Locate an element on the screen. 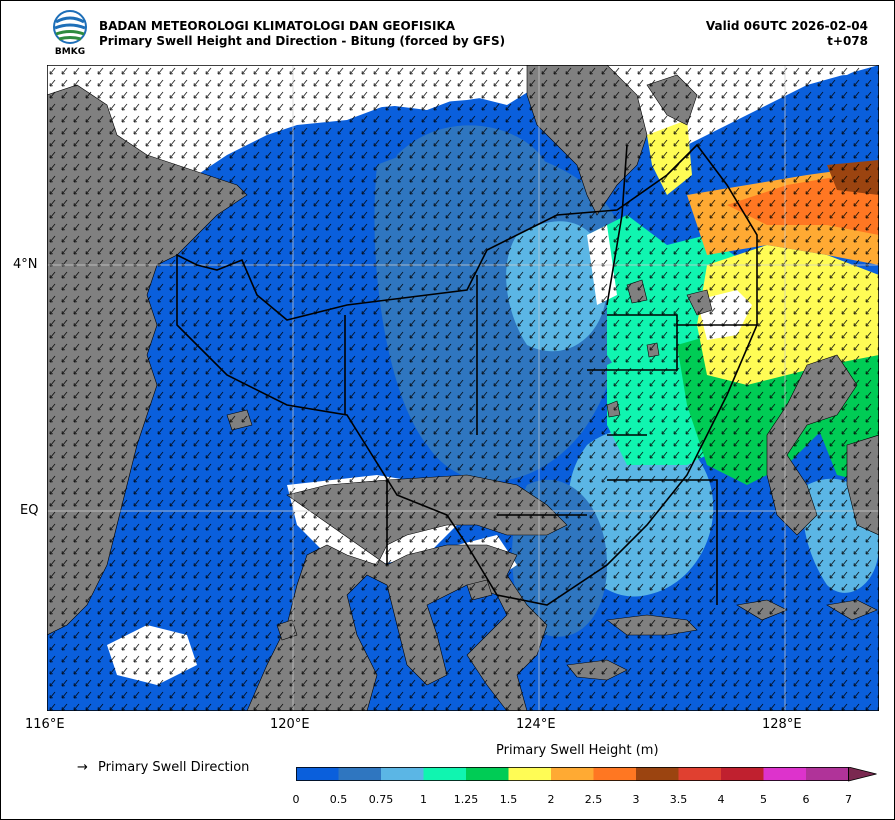  direction-legend: → Primary Swell Direction is located at coordinates (163, 767).